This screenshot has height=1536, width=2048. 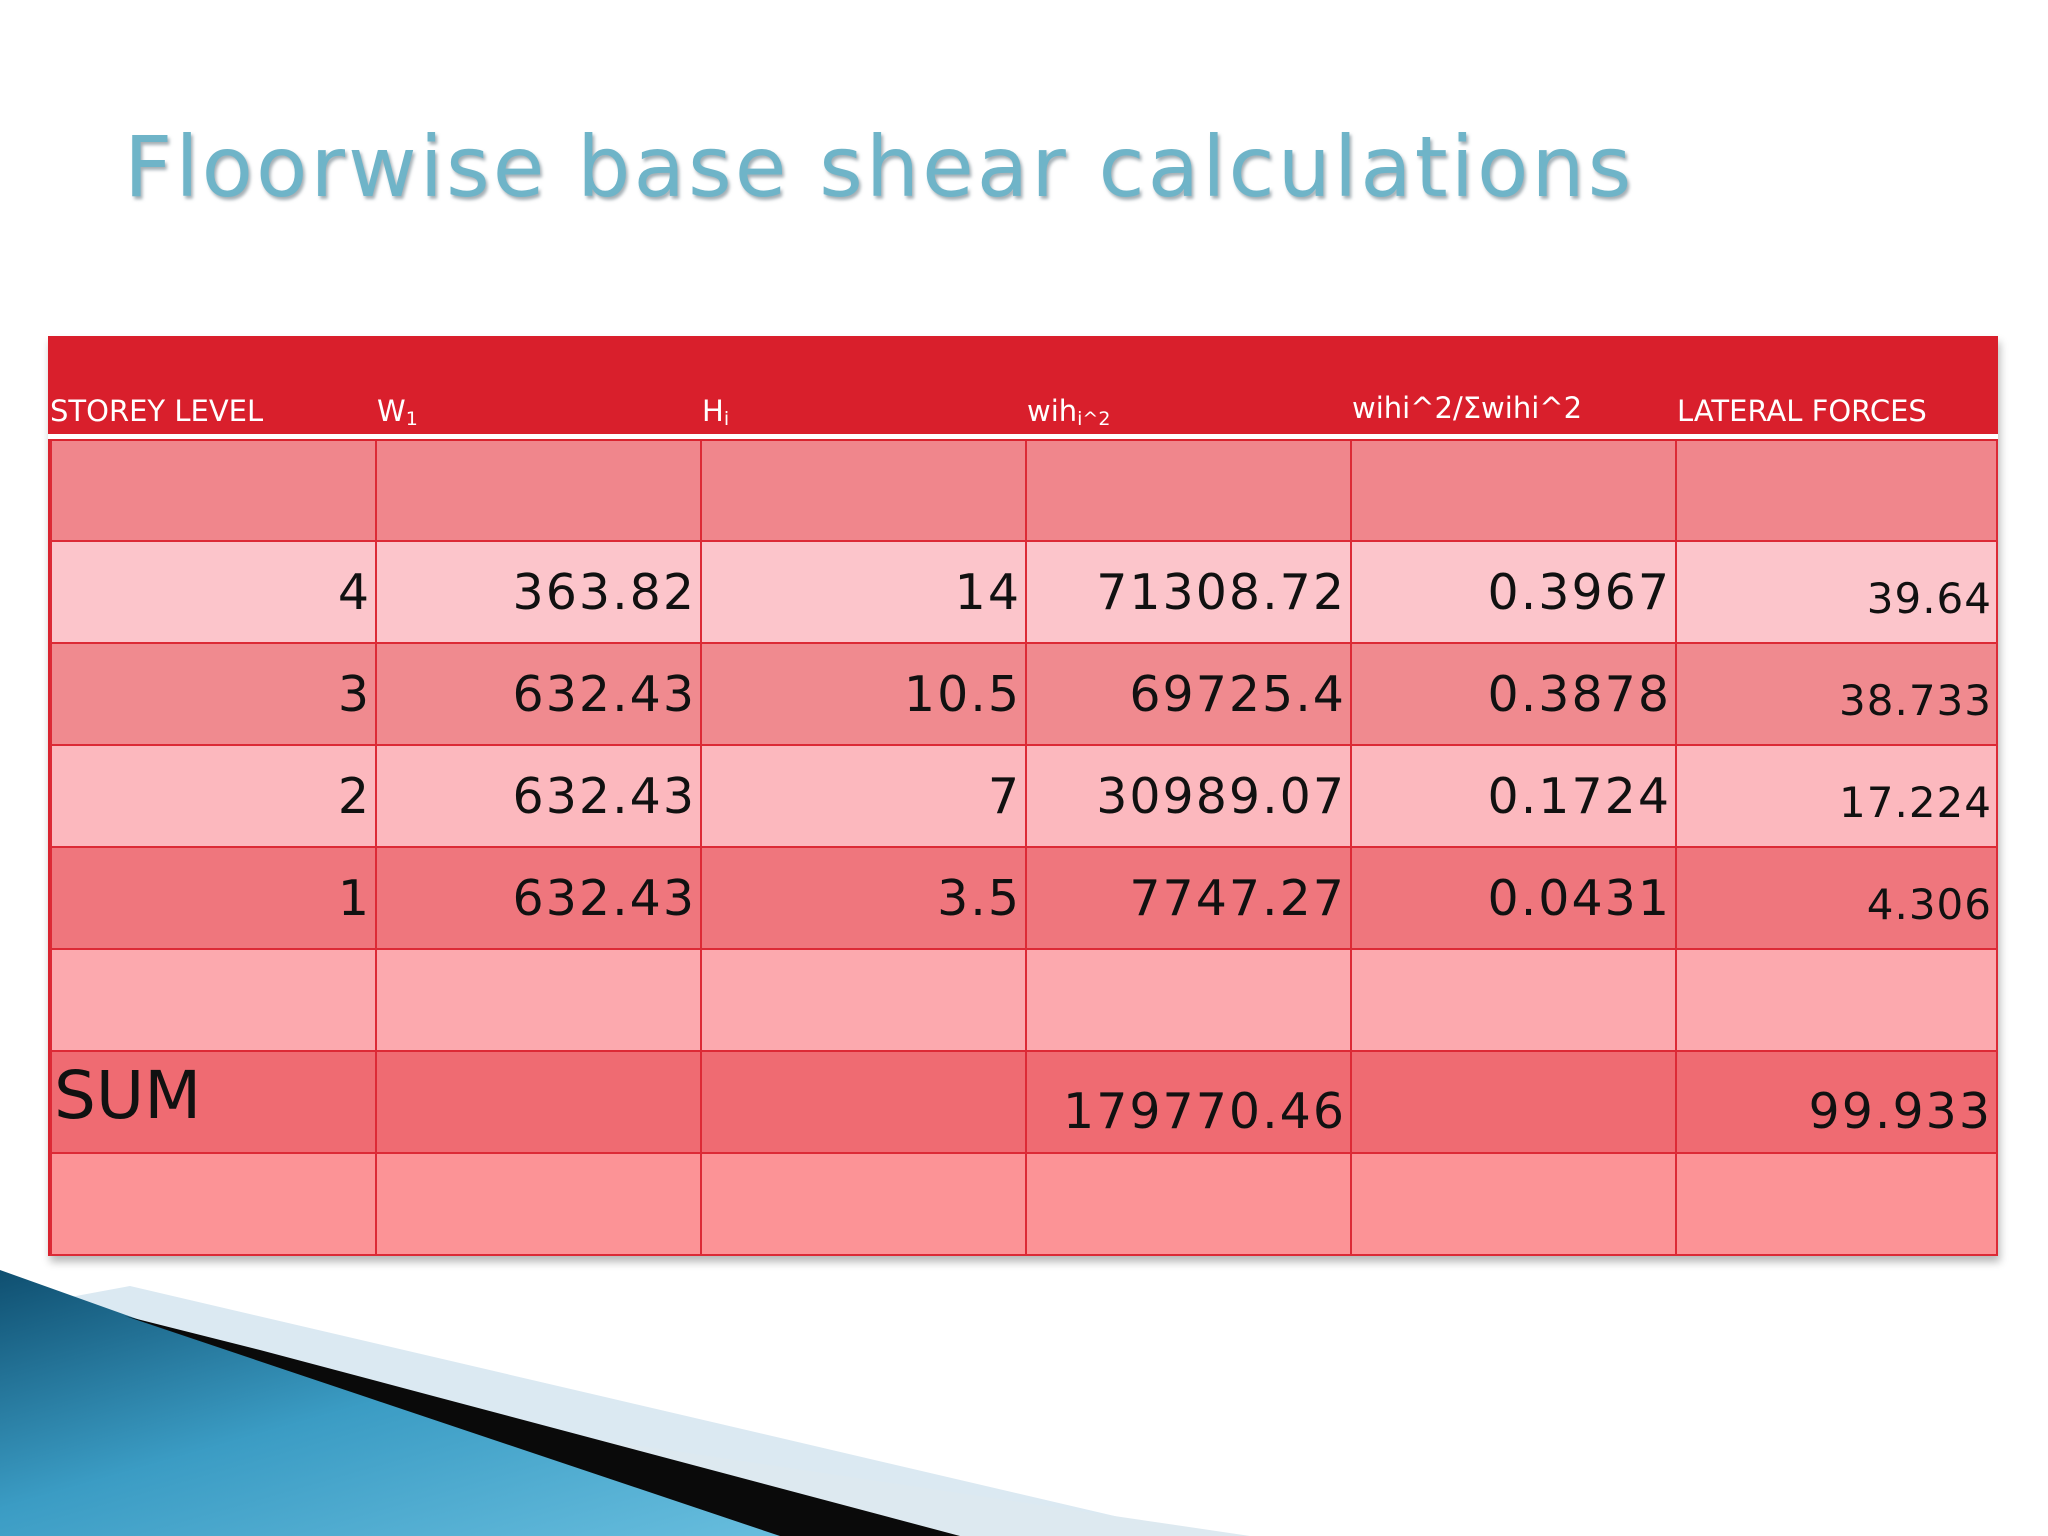 I want to click on cell-storey: 2, so click(x=213, y=796).